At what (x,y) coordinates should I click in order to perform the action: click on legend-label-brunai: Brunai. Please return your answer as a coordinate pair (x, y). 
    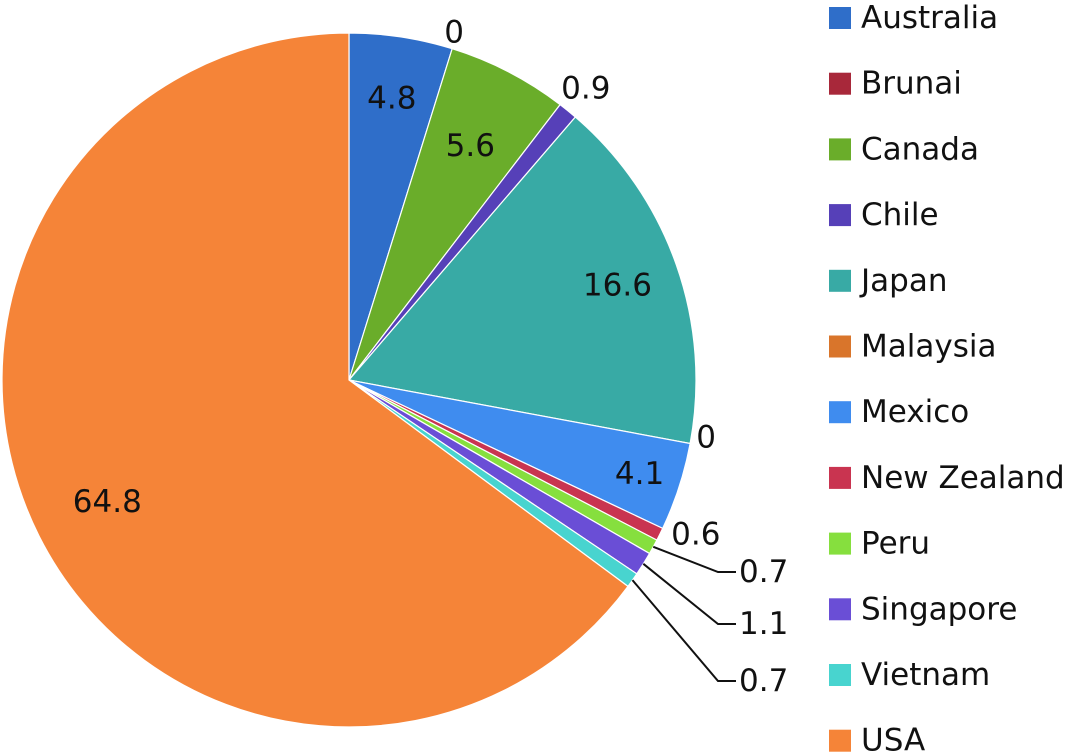
    Looking at the image, I should click on (911, 84).